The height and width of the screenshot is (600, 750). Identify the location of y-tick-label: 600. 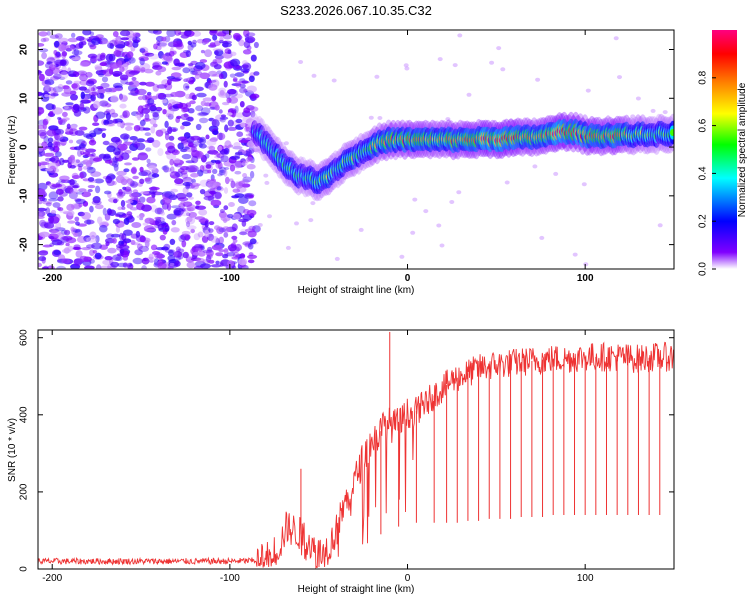
(24, 337).